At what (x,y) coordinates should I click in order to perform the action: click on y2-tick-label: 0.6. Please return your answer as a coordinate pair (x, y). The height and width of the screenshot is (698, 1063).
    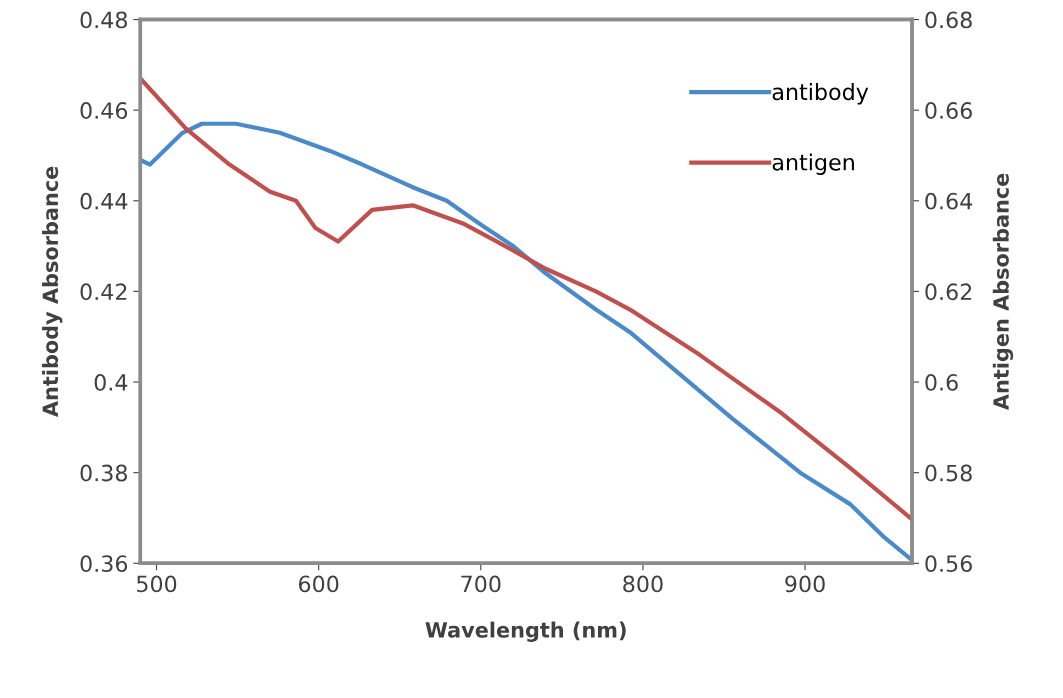
    Looking at the image, I should click on (941, 382).